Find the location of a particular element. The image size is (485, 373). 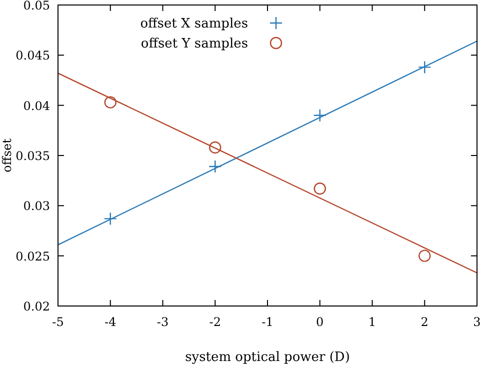

legend-label: offset Y samples is located at coordinates (194, 44).